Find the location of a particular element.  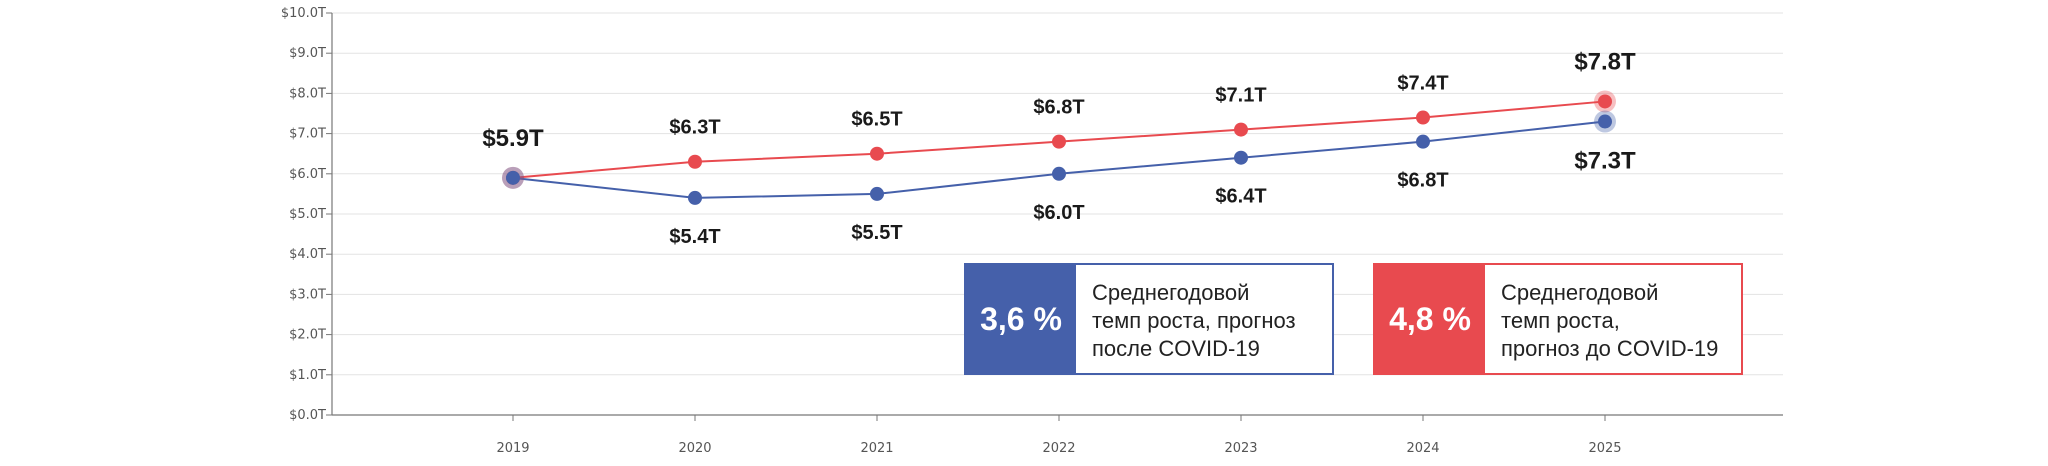

x-tick-label: 2022 is located at coordinates (1058, 448).